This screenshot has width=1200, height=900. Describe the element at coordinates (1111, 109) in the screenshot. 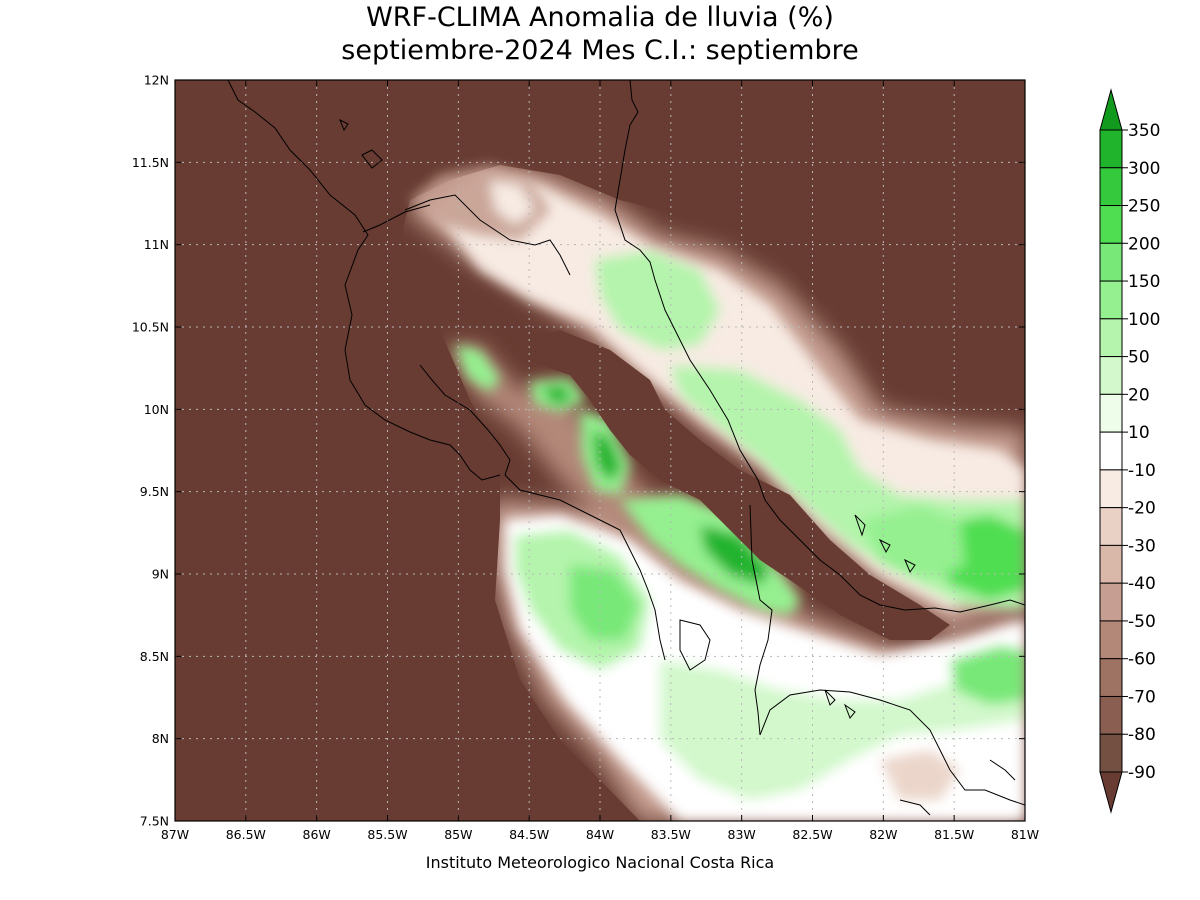

I see `colorbar-top-triangle` at that location.